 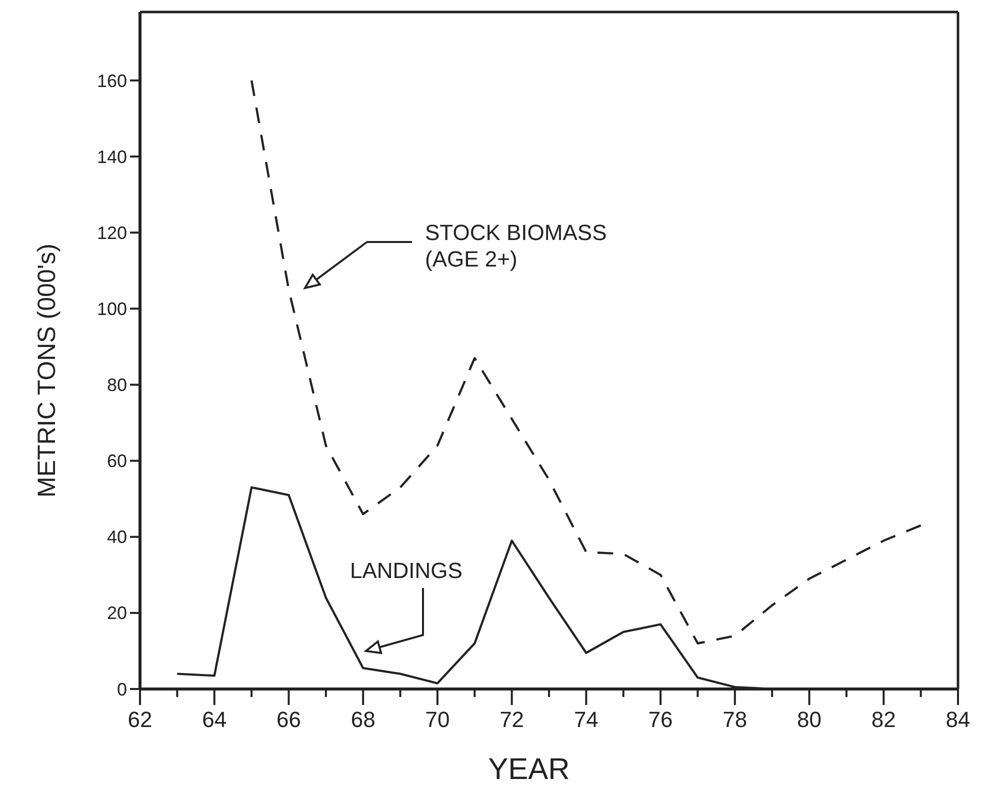 I want to click on x-tick-label: 72, so click(x=512, y=719).